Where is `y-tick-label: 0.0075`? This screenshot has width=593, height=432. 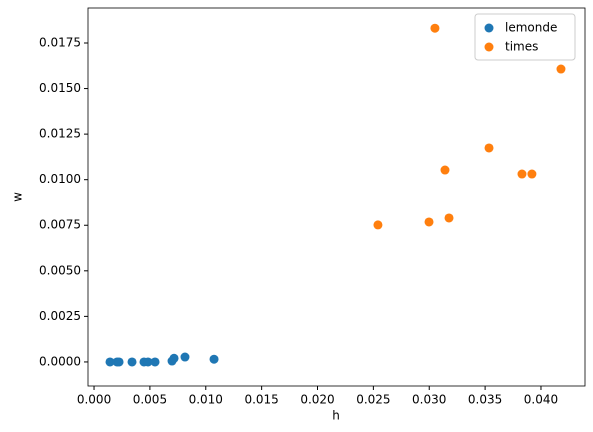 y-tick-label: 0.0075 is located at coordinates (60, 225).